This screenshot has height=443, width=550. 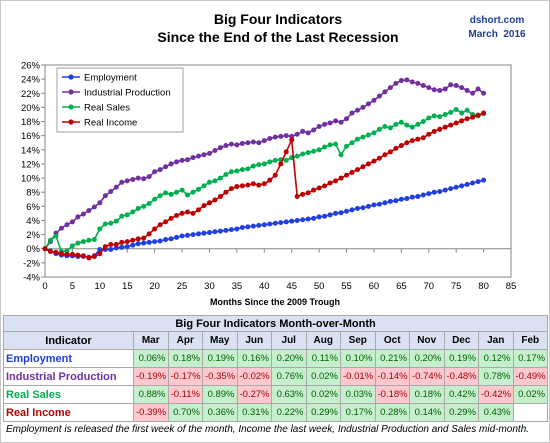 What do you see at coordinates (71, 107) in the screenshot?
I see `legend-swatch-marker` at bounding box center [71, 107].